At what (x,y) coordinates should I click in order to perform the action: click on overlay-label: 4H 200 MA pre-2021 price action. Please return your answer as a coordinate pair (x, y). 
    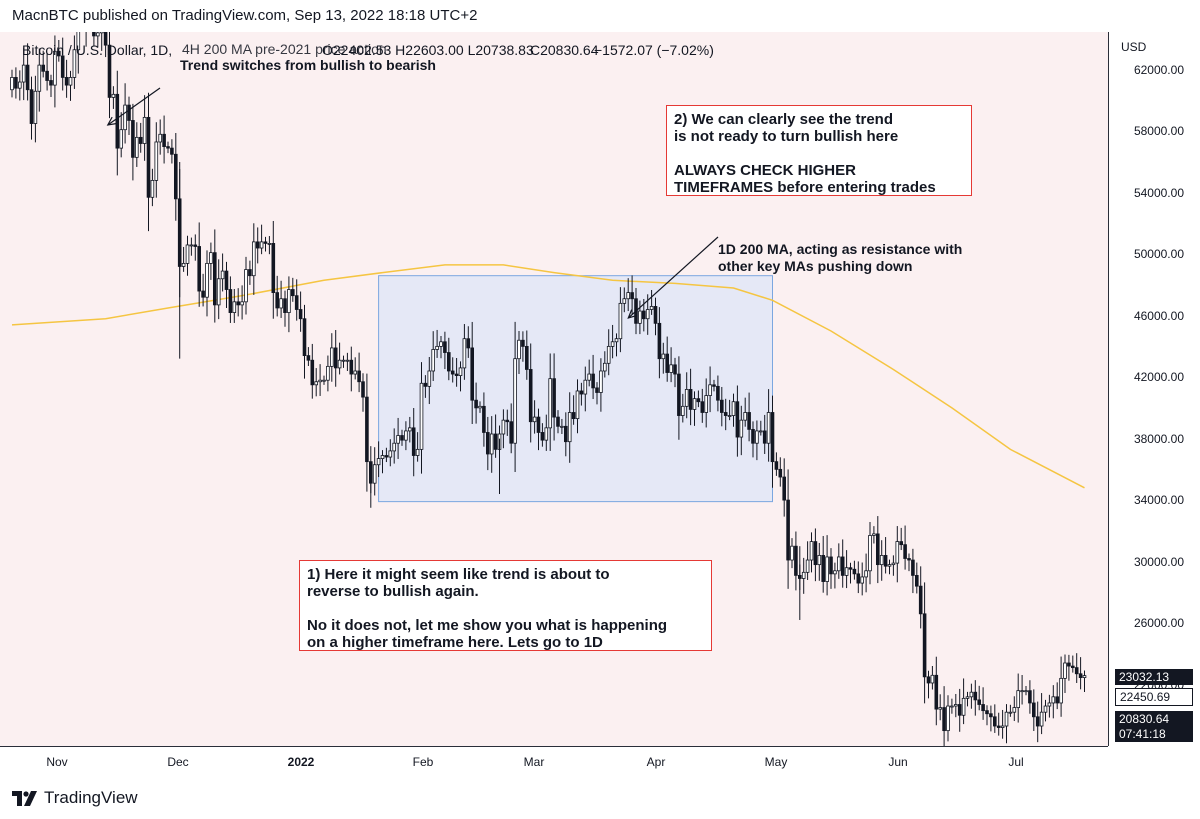
    Looking at the image, I should click on (284, 49).